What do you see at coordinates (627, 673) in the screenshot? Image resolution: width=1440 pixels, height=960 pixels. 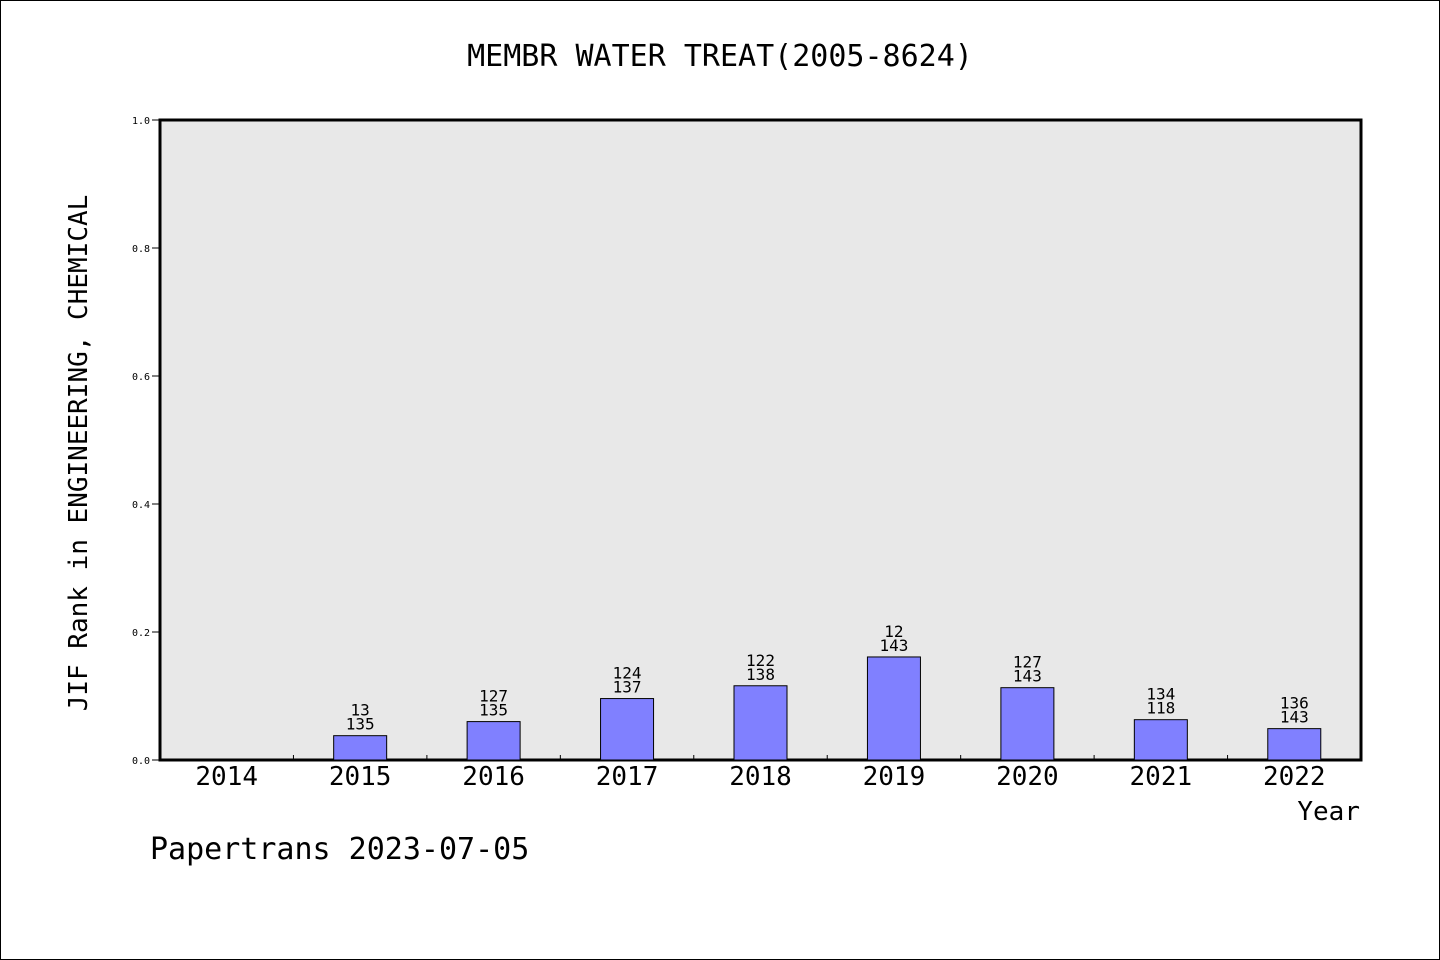 I see `bar-rank-label: 124` at bounding box center [627, 673].